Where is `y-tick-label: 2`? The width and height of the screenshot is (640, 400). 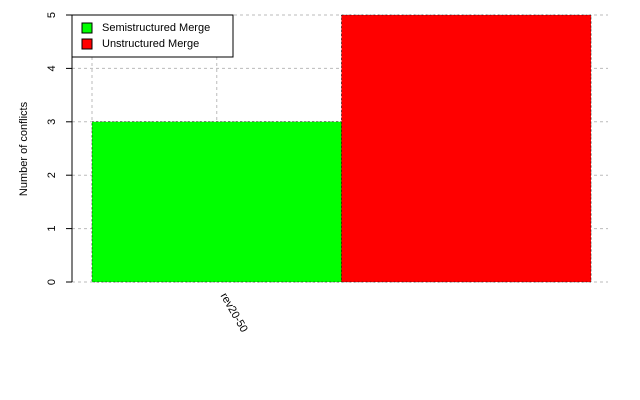
y-tick-label: 2 is located at coordinates (52, 175).